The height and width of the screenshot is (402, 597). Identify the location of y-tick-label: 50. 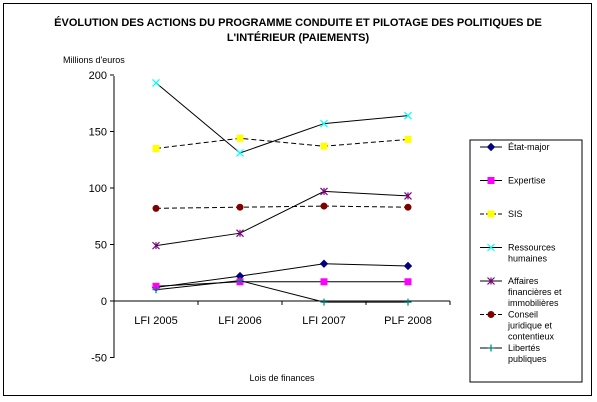
(101, 246).